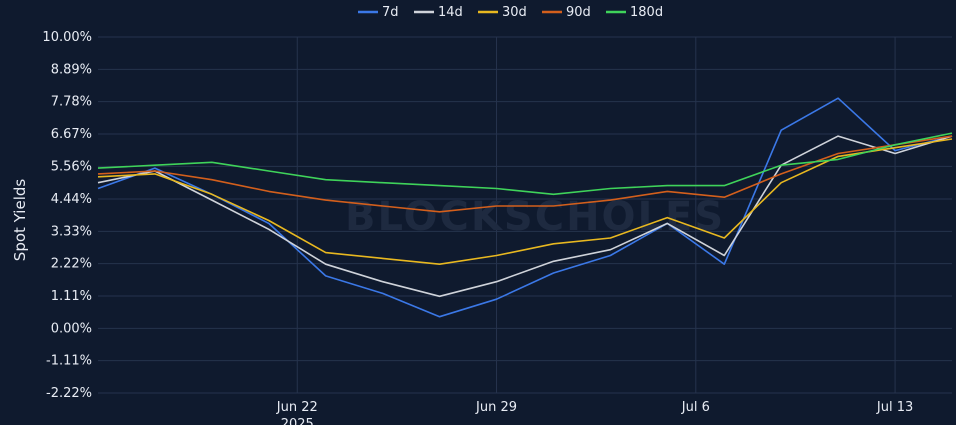 The height and width of the screenshot is (425, 956). Describe the element at coordinates (535, 217) in the screenshot. I see `watermark: BLOCKSCHOLES` at that location.